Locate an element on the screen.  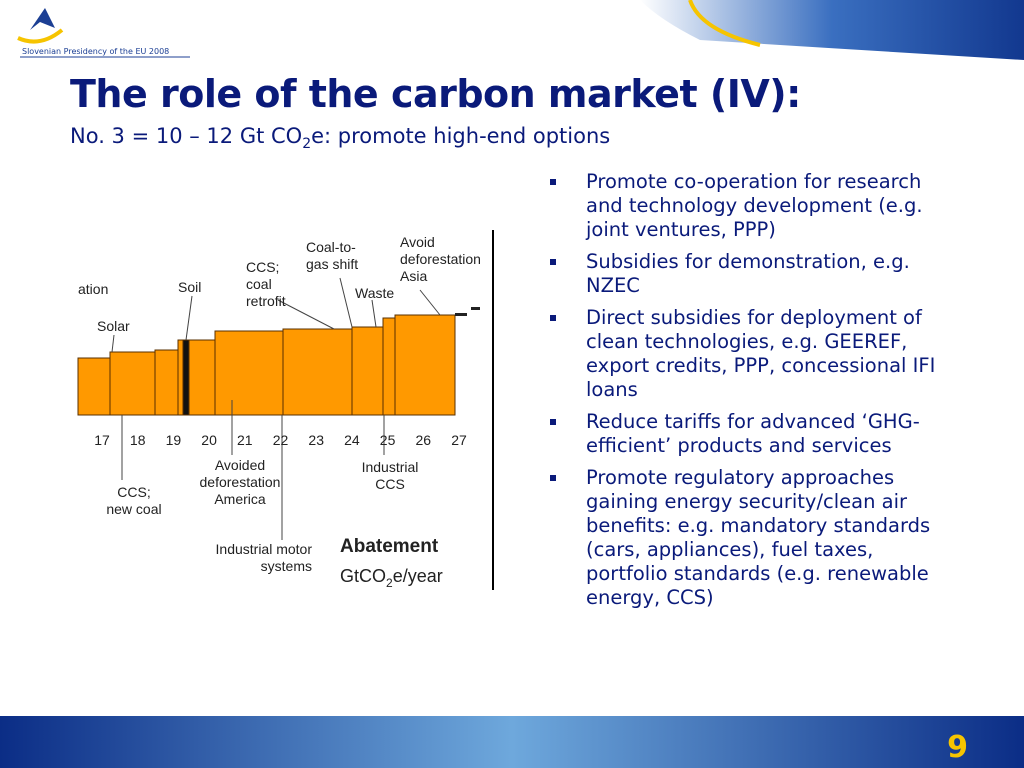
logo-swoosh is located at coordinates (40, 36).